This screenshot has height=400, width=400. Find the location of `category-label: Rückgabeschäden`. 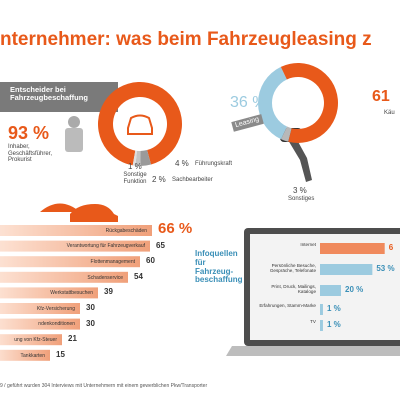

category-label: Rückgabeschäden is located at coordinates (126, 230).